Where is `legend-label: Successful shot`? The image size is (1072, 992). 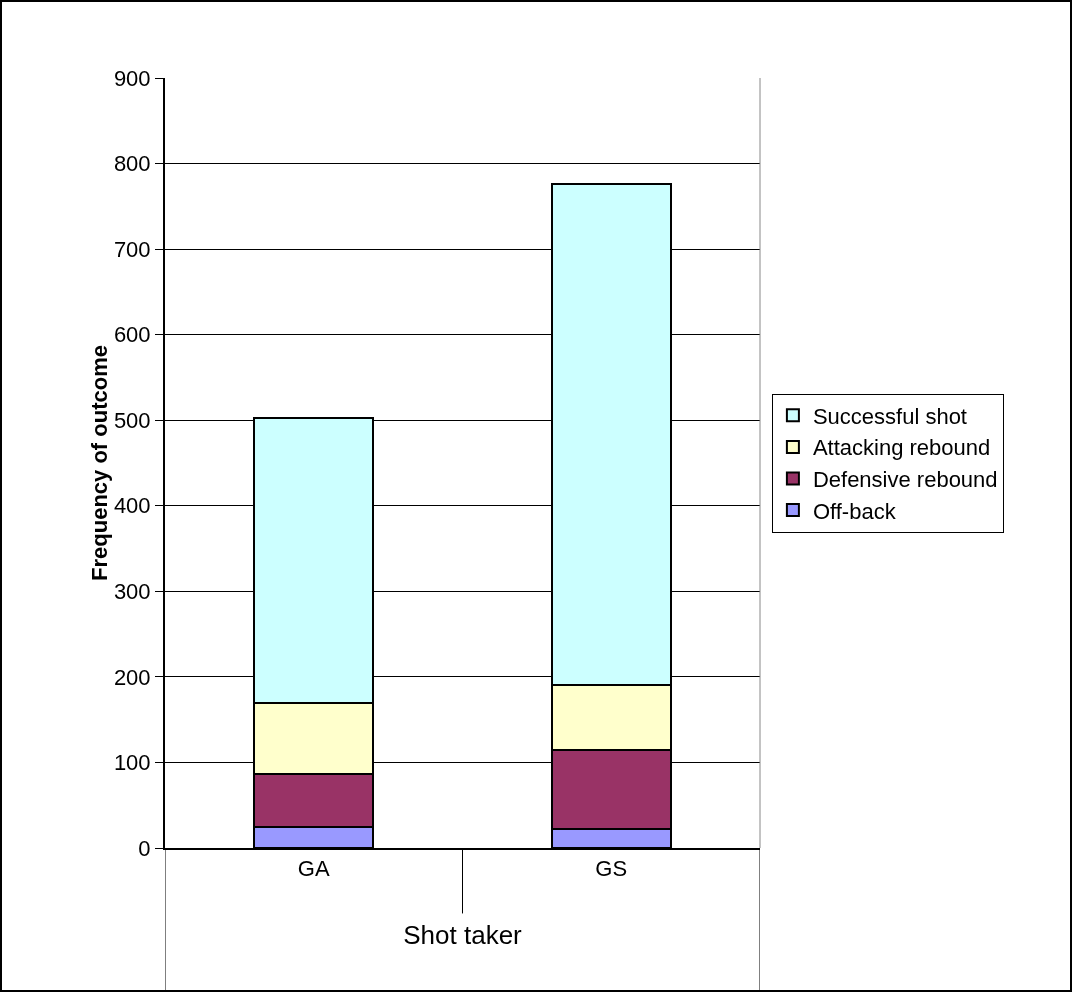
legend-label: Successful shot is located at coordinates (889, 416).